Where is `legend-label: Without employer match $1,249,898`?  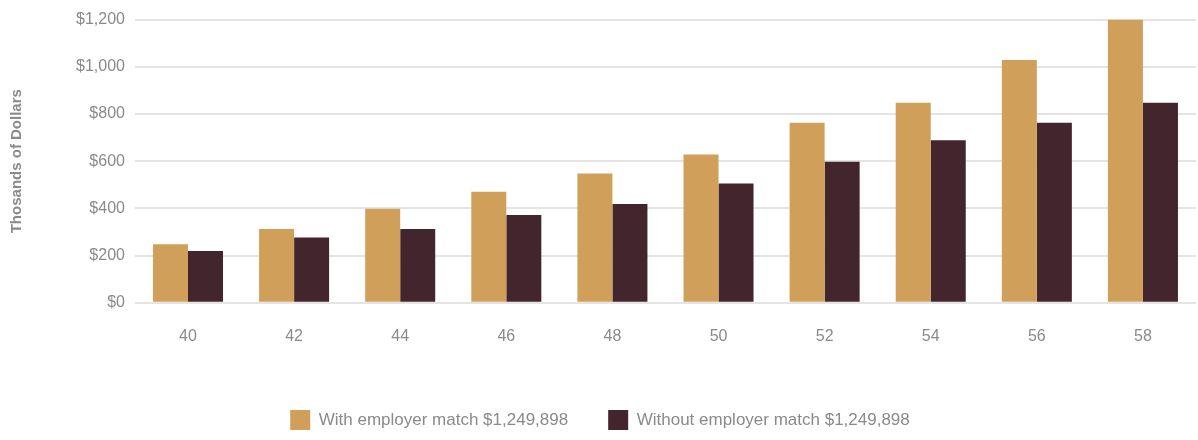
legend-label: Without employer match $1,249,898 is located at coordinates (773, 419).